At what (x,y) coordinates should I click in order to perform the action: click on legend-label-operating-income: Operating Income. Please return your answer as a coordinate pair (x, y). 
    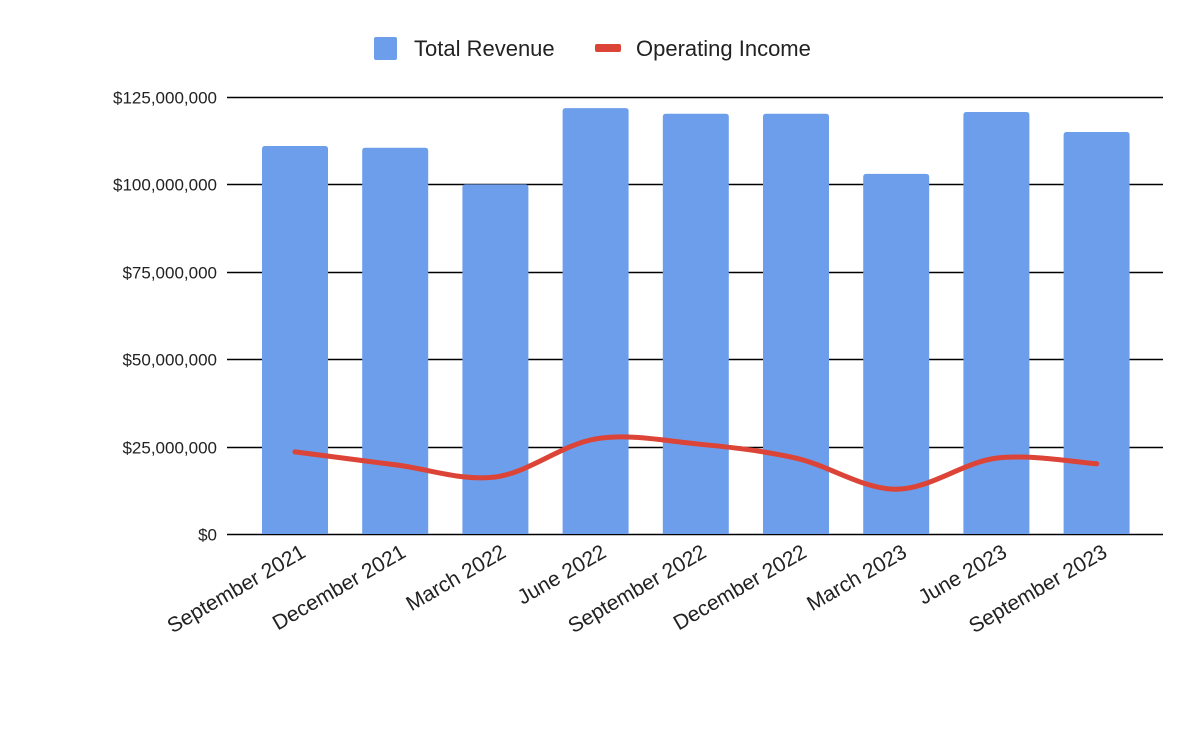
    Looking at the image, I should click on (723, 48).